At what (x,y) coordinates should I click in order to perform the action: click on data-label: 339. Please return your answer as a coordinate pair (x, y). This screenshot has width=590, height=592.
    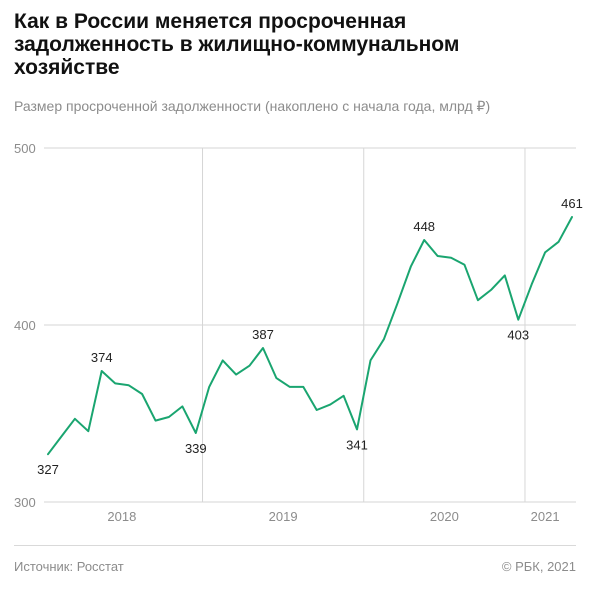
    Looking at the image, I should click on (196, 448).